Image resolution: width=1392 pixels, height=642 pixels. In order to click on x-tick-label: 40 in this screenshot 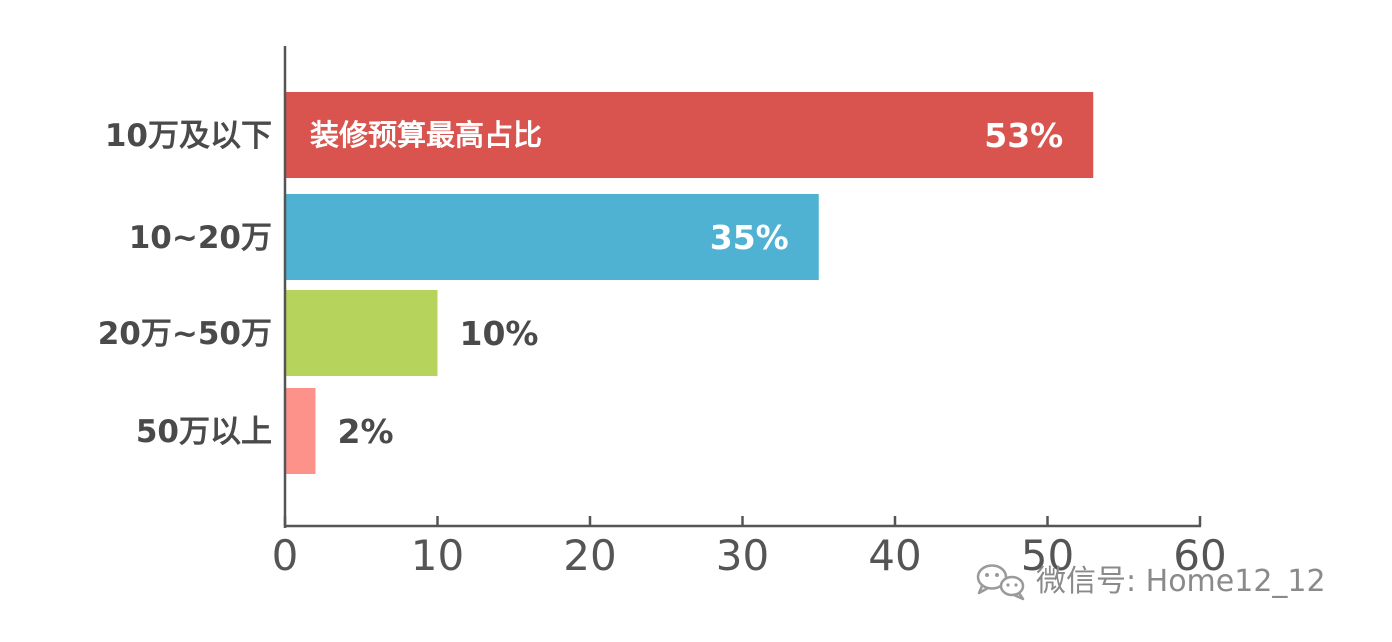, I will do `click(894, 555)`.